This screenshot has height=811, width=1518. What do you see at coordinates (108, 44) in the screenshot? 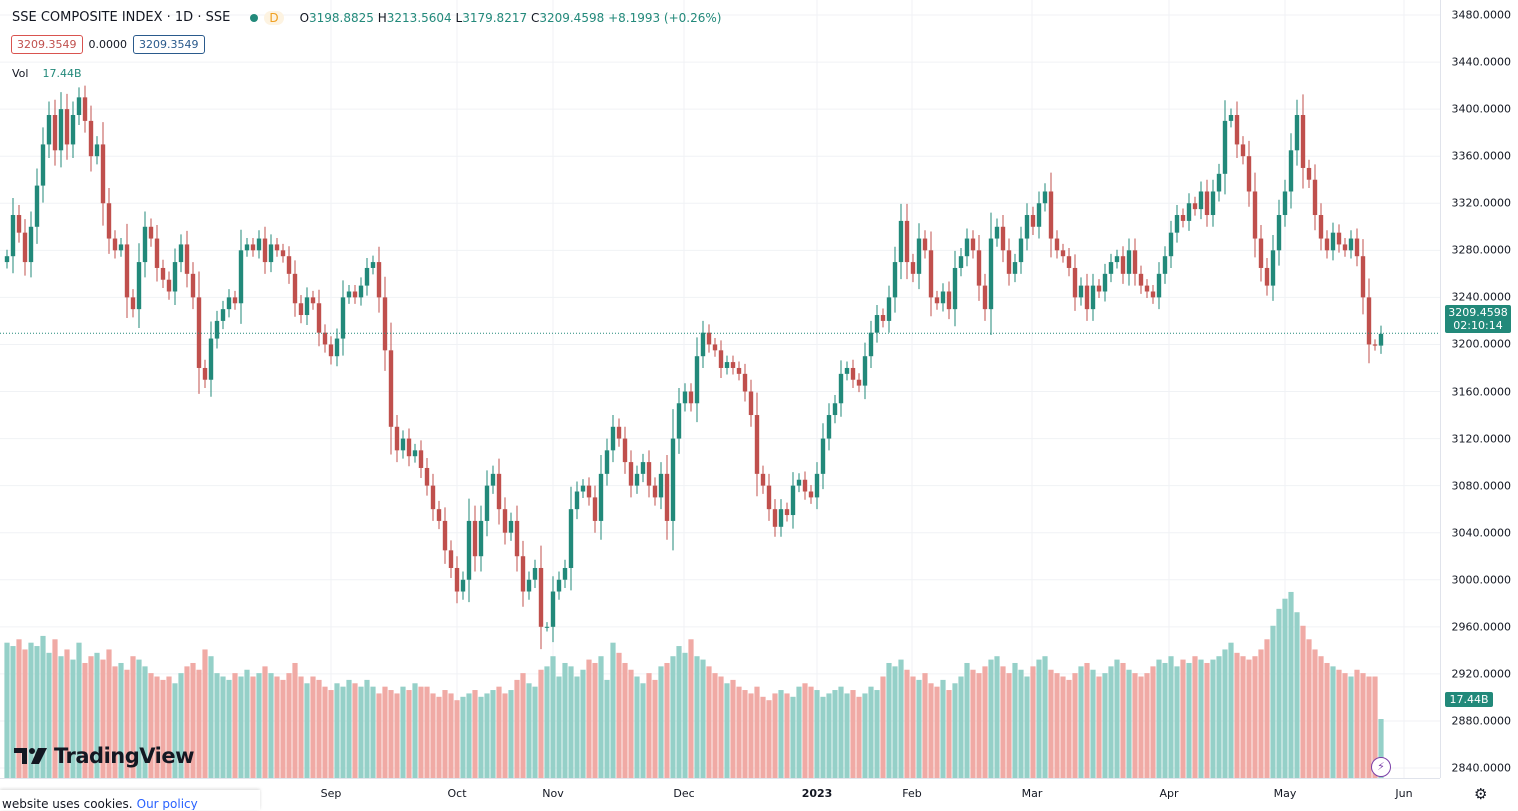
I see `spread-value: 0.0000` at bounding box center [108, 44].